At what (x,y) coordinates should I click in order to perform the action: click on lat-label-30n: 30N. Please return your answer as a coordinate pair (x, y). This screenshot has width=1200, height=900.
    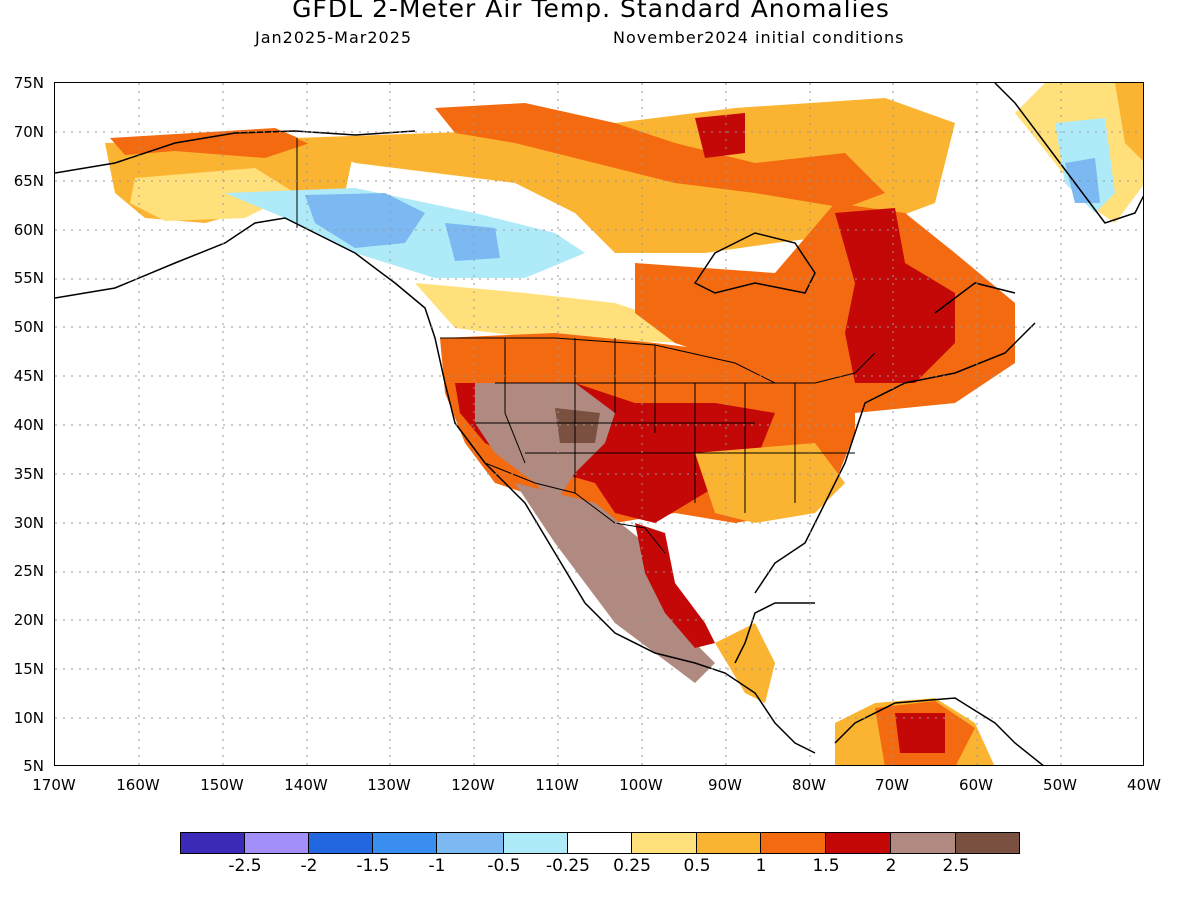
    Looking at the image, I should click on (28, 523).